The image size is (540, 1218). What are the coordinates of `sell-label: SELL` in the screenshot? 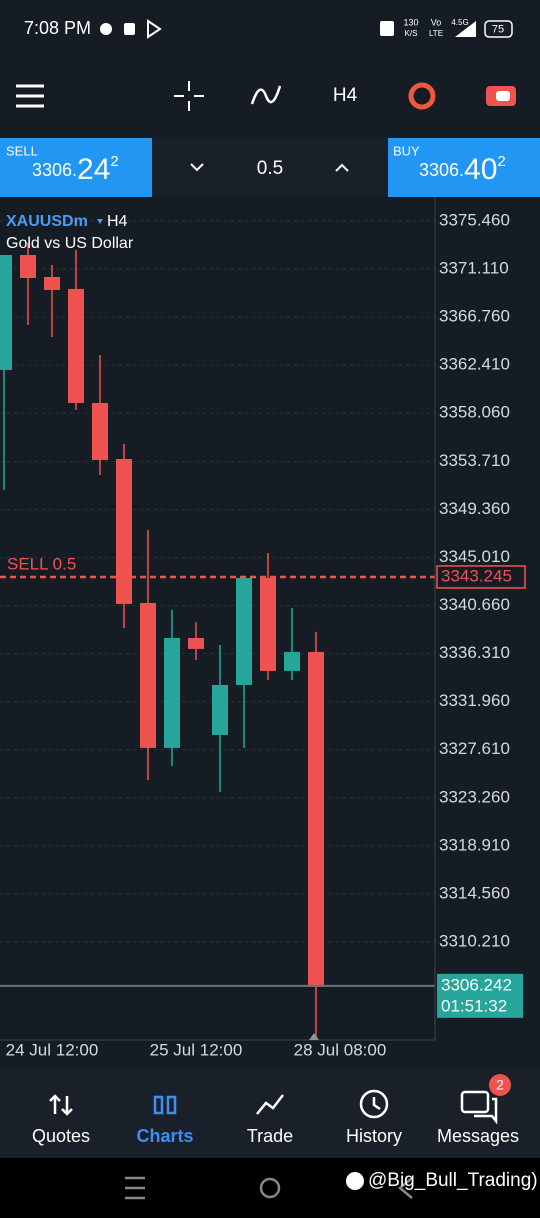 It's located at (22, 150).